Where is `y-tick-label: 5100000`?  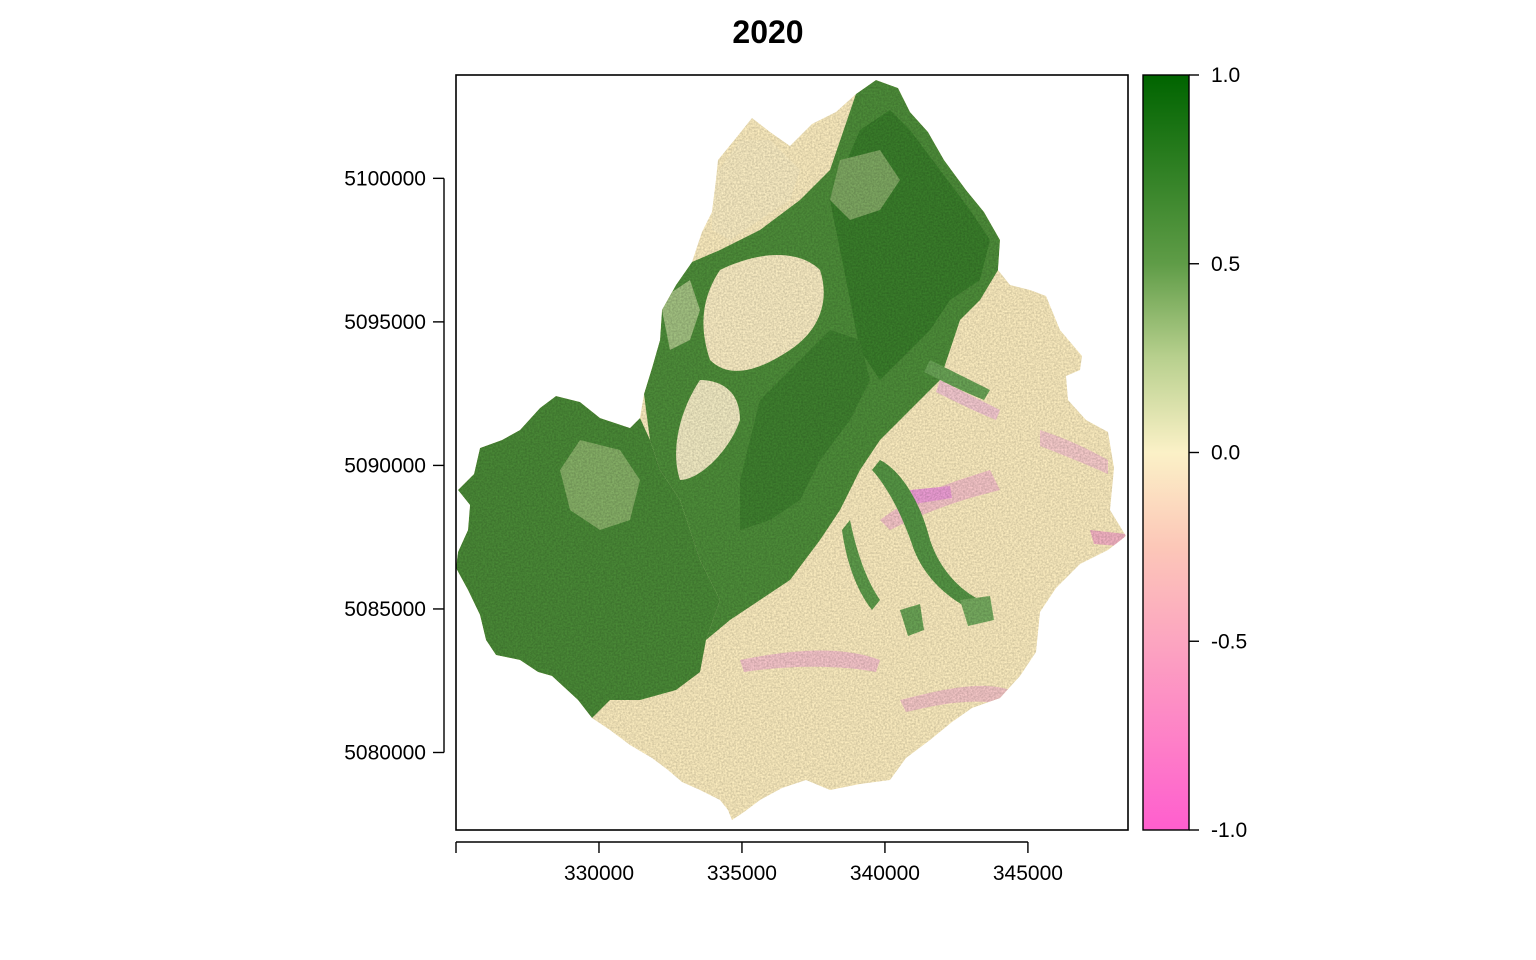 y-tick-label: 5100000 is located at coordinates (385, 178).